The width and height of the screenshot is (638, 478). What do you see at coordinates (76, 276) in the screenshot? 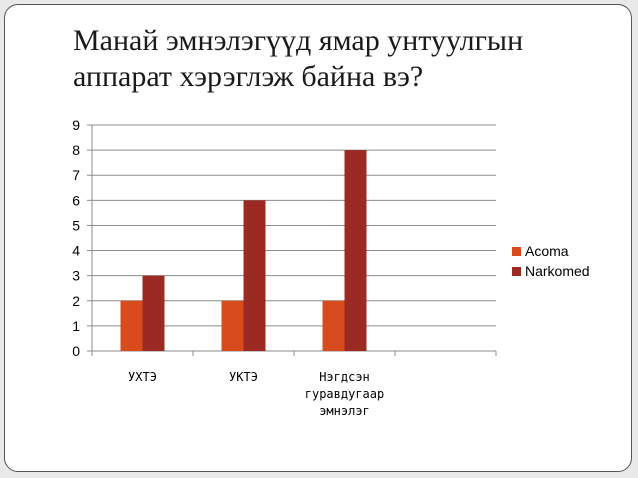
I see `y-tick-label: 3` at bounding box center [76, 276].